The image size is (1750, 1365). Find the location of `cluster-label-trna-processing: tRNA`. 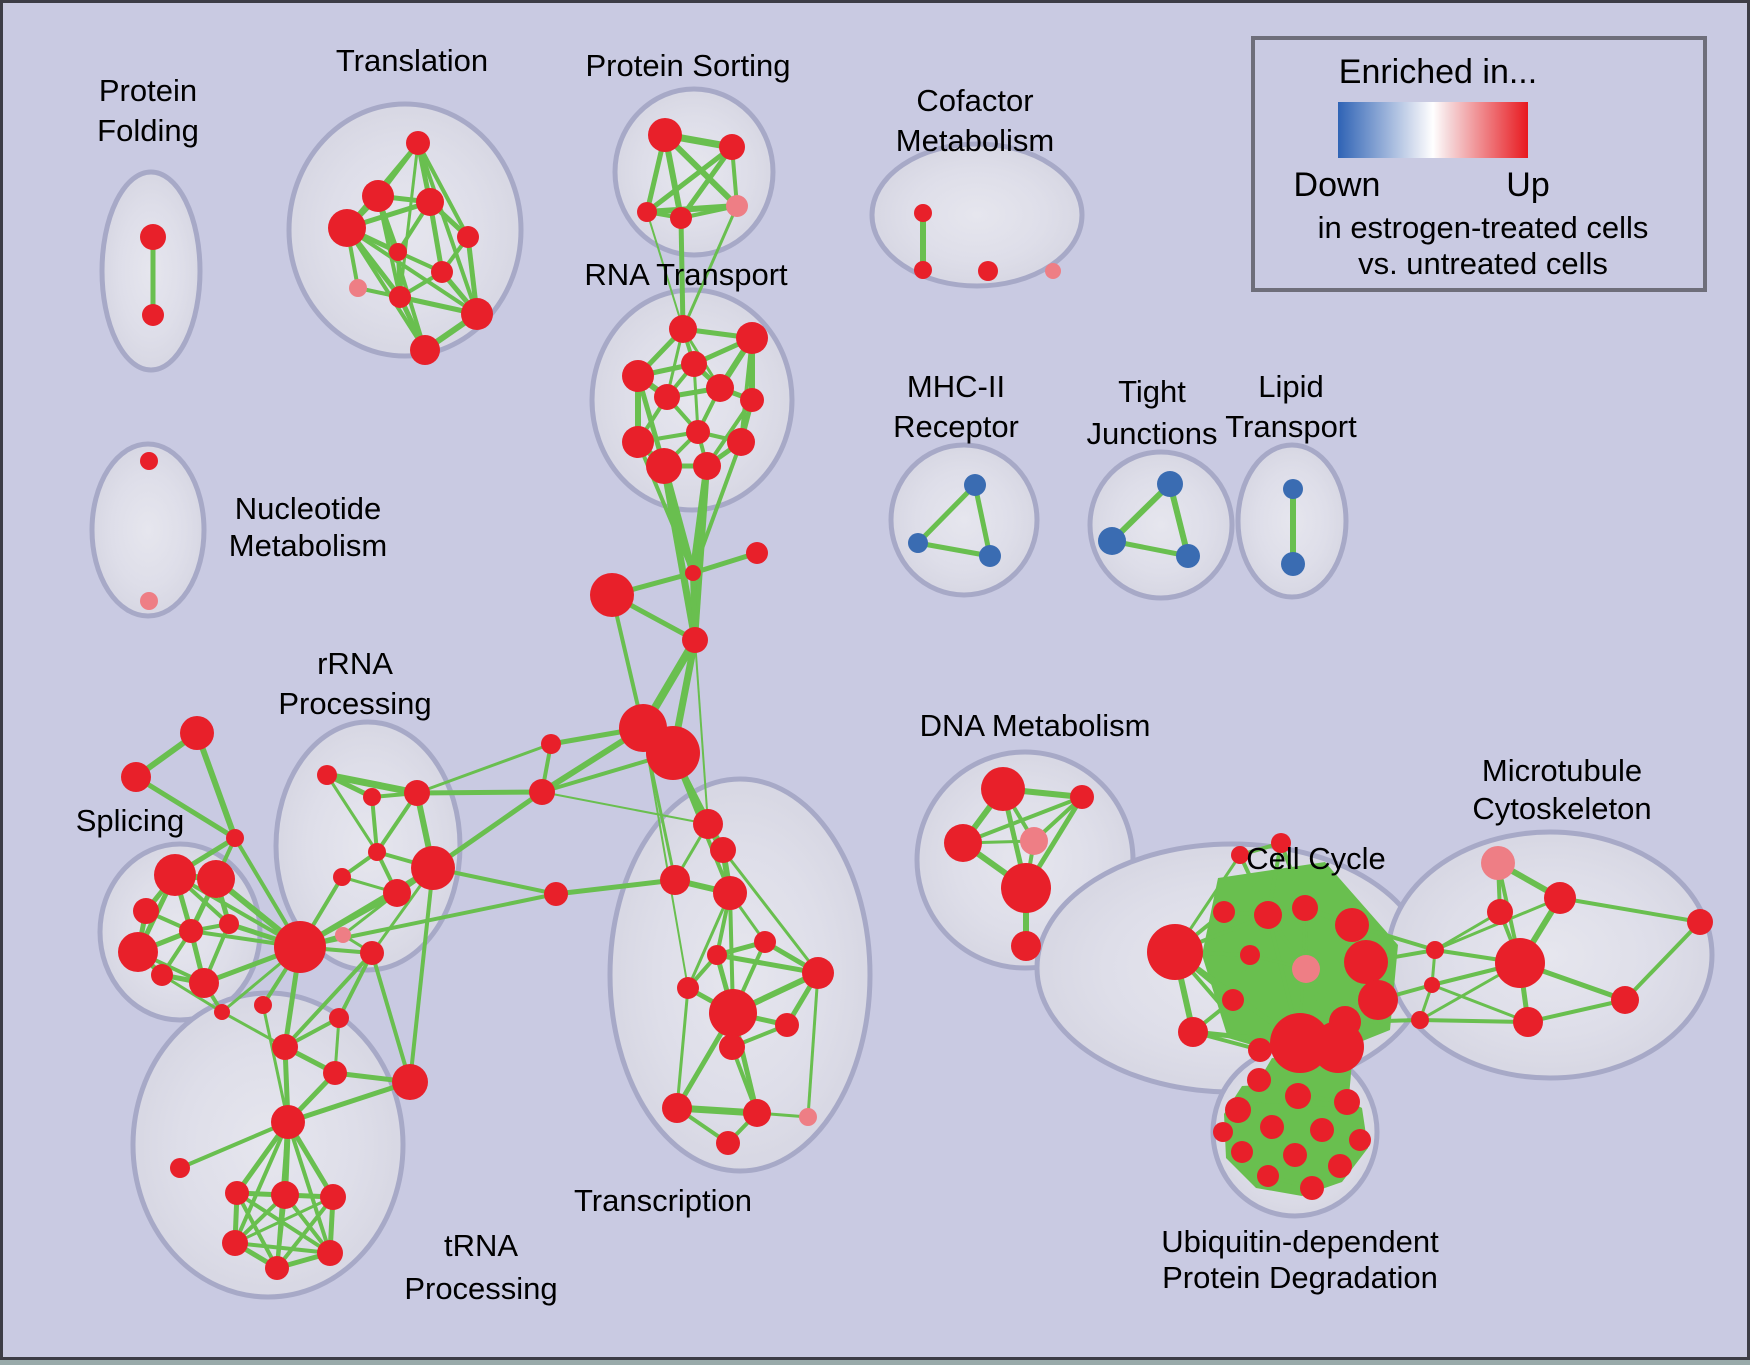

cluster-label-trna-processing: tRNA is located at coordinates (481, 1245).